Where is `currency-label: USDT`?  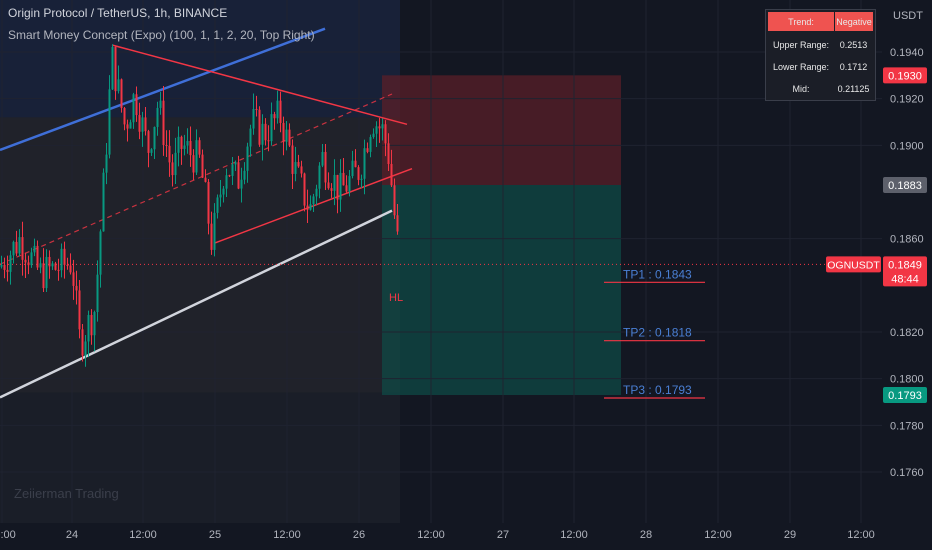 currency-label: USDT is located at coordinates (908, 16).